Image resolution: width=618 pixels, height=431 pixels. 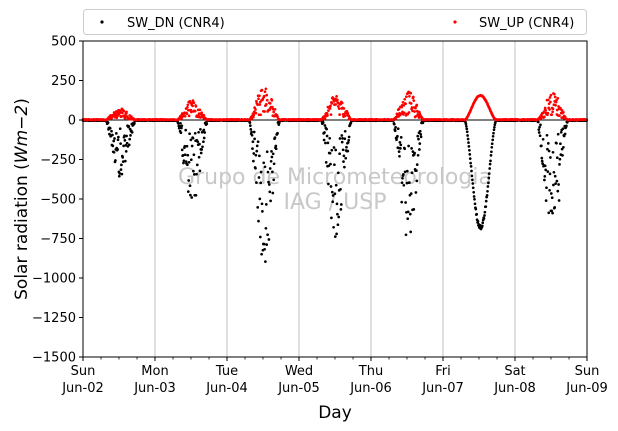 I want to click on x-tick-date: Jun-05, so click(x=298, y=388).